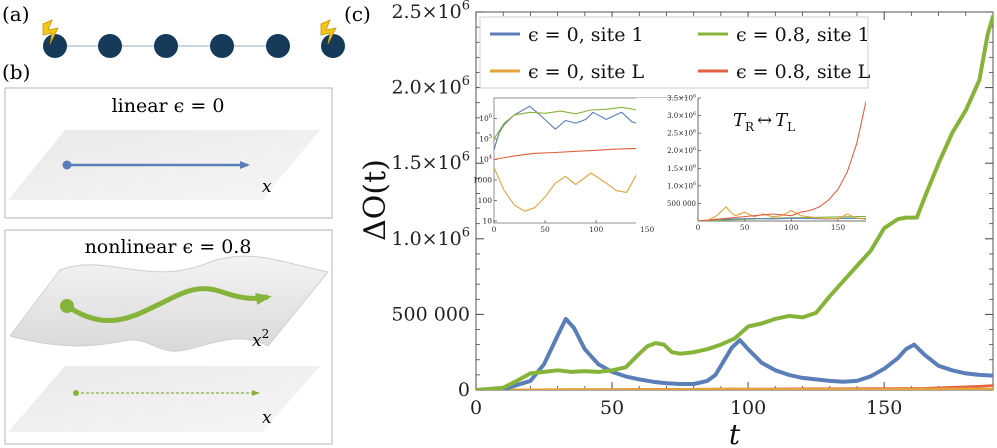 Image resolution: width=997 pixels, height=448 pixels. Describe the element at coordinates (681, 185) in the screenshot. I see `inset2-y-tick-label: 1.0×10⁶` at that location.